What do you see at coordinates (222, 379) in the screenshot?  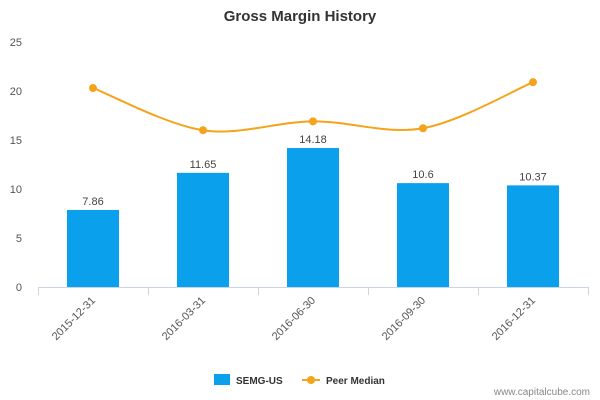 I see `legend-swatch-semg` at bounding box center [222, 379].